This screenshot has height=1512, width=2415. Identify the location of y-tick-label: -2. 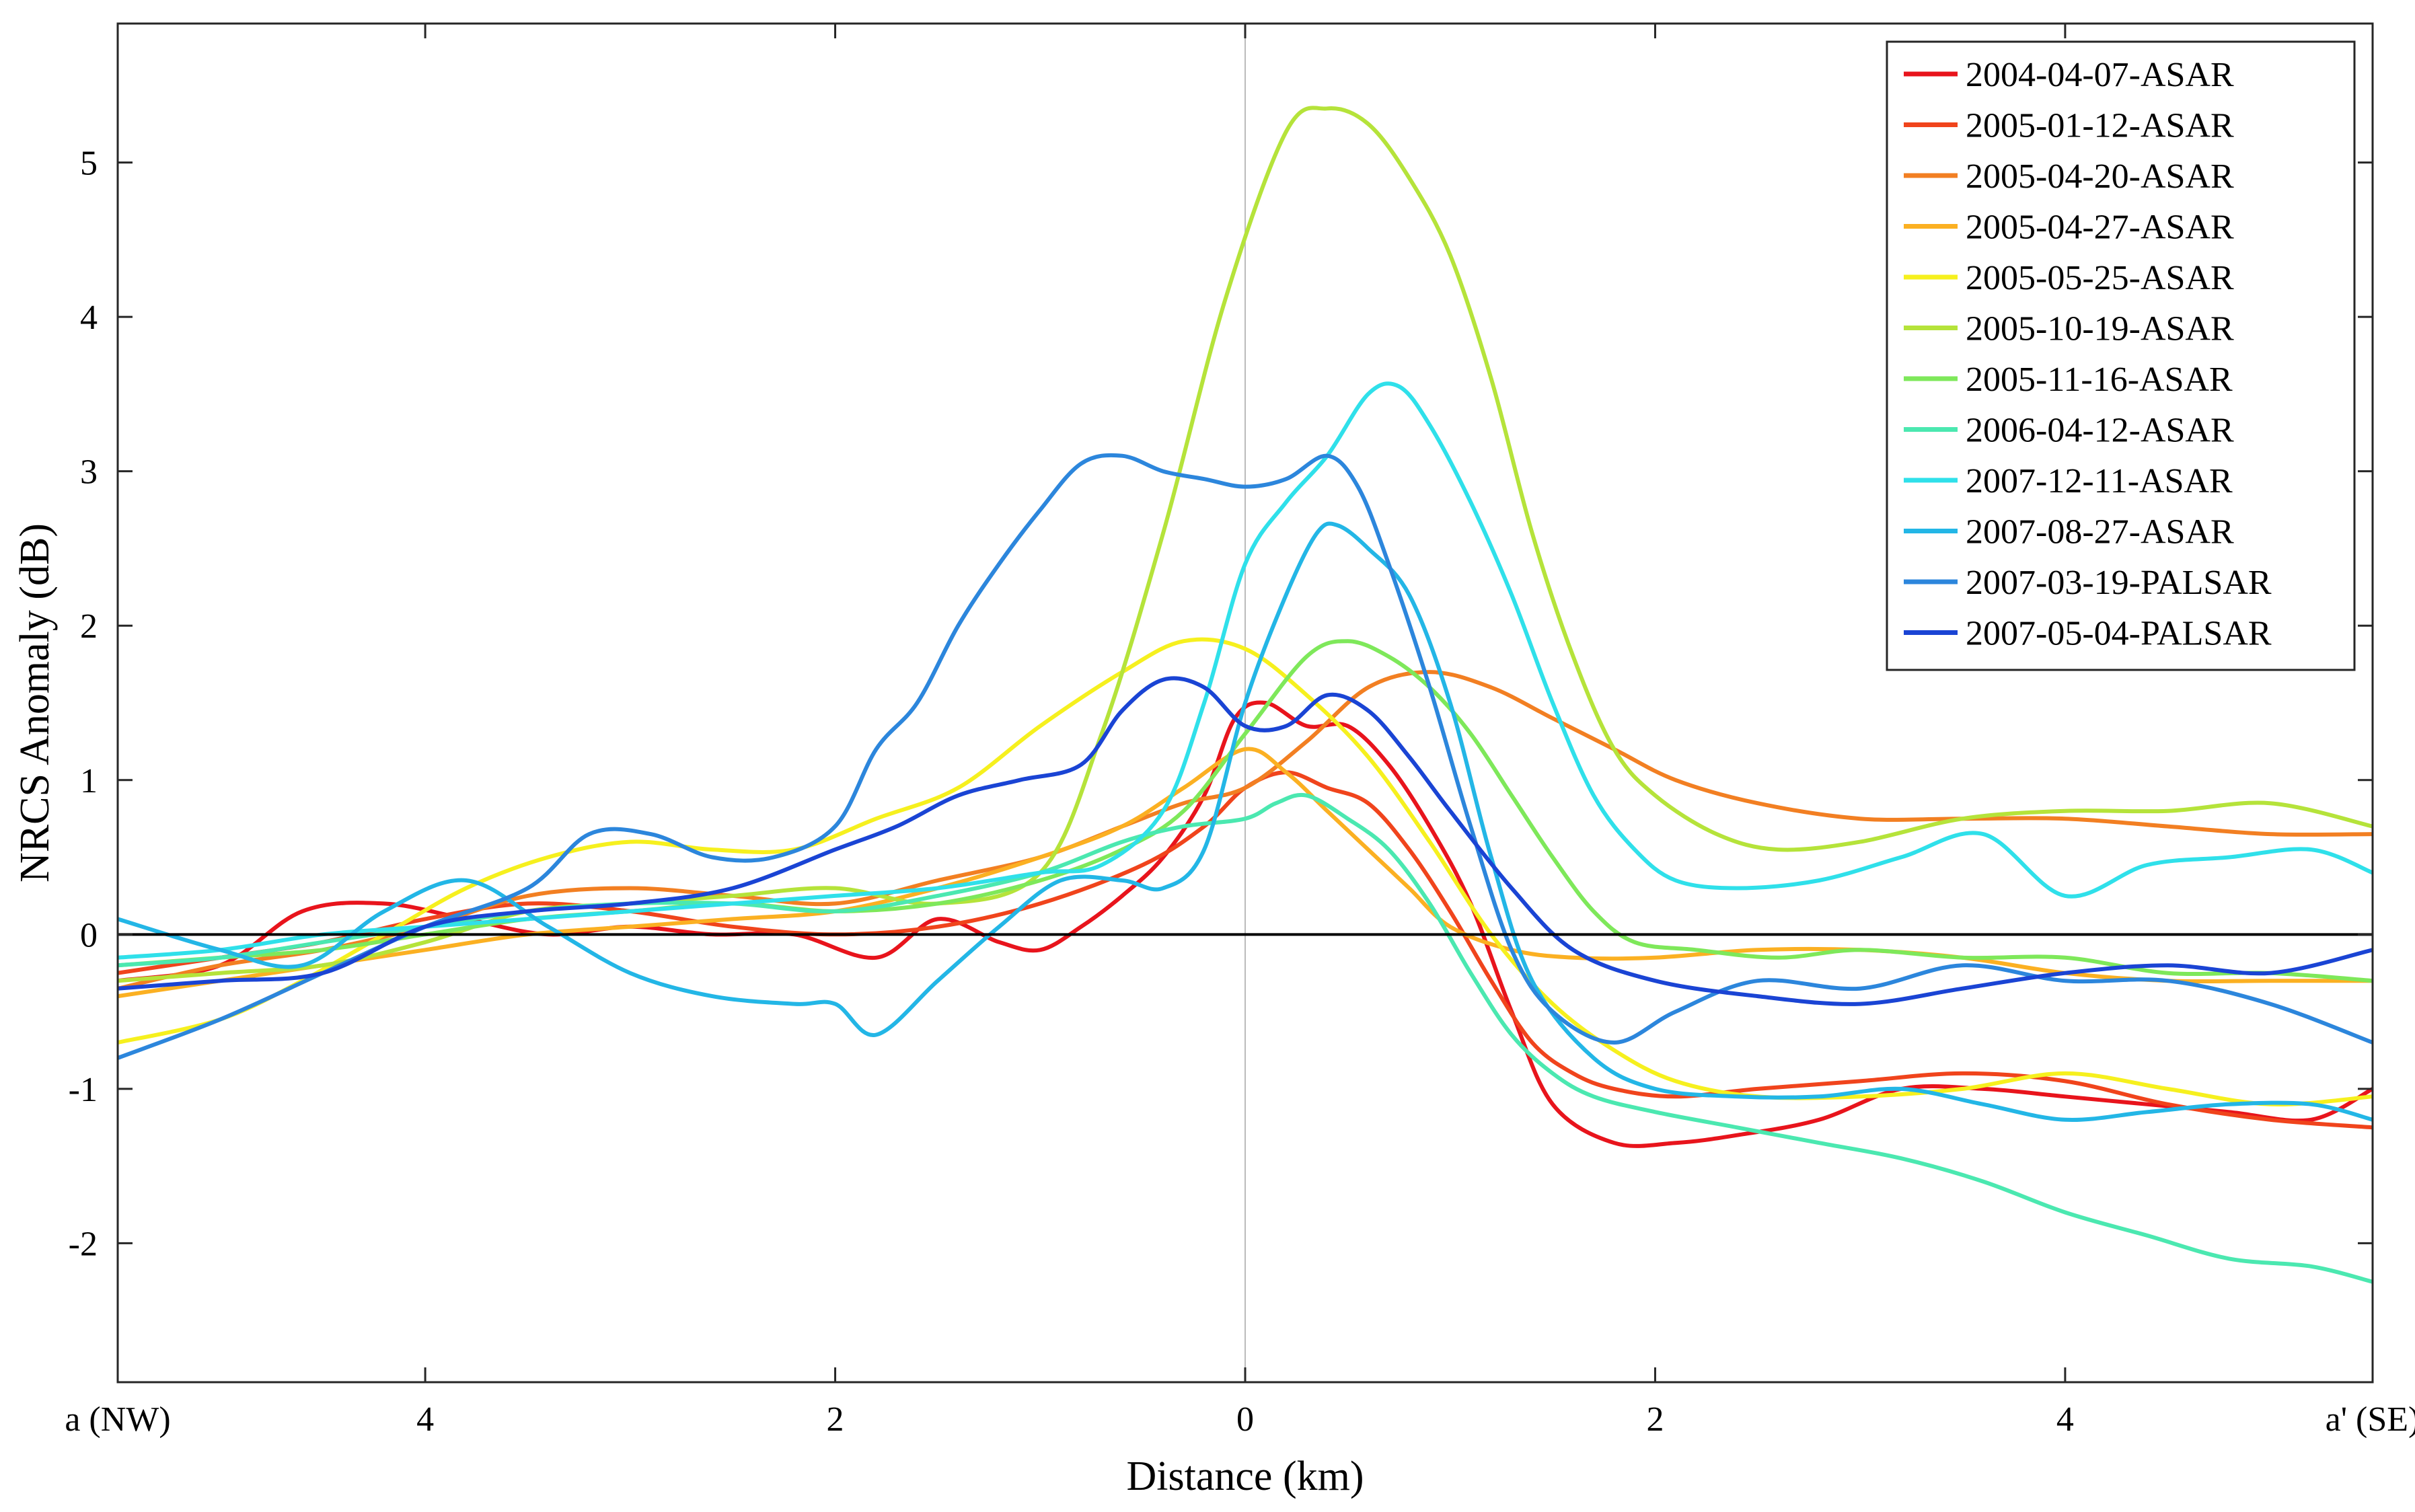
(83, 1244).